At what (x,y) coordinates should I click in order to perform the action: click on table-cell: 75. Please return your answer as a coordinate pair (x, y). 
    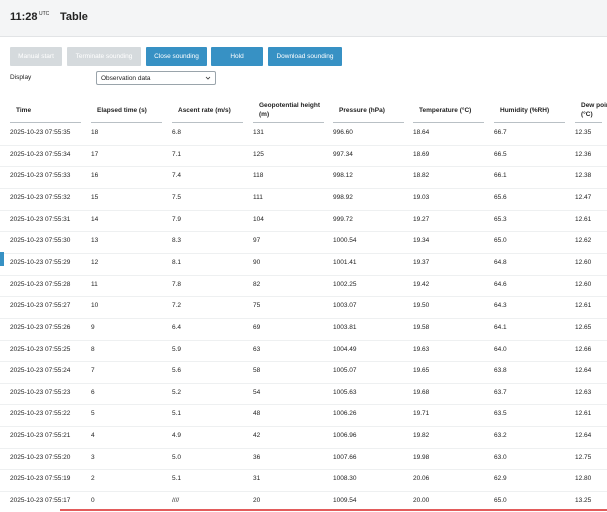
    Looking at the image, I should click on (257, 306).